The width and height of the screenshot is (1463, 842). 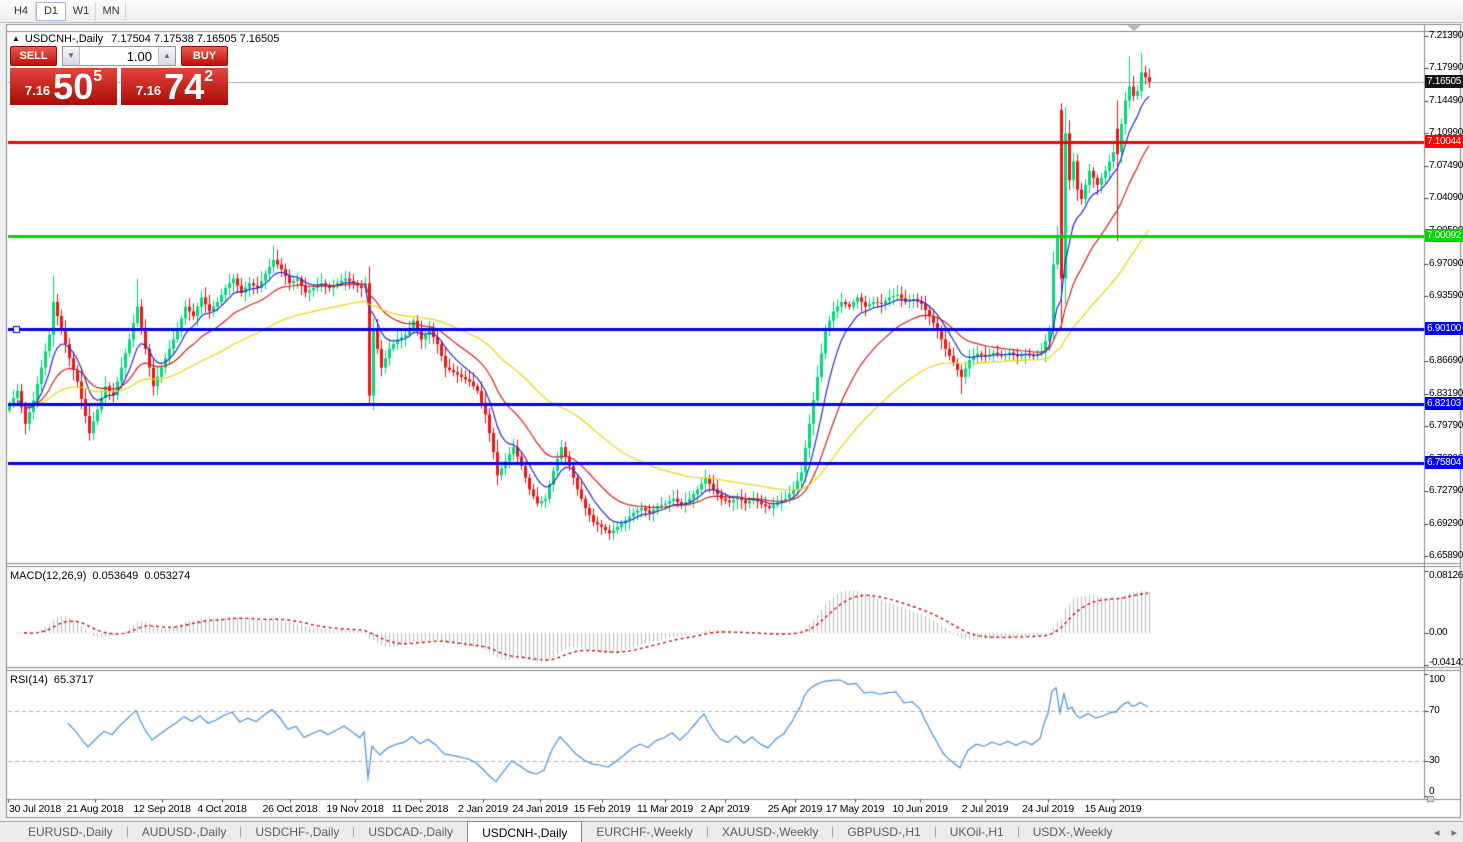 What do you see at coordinates (1438, 632) in the screenshot?
I see `macd-axis-tick: 0.00` at bounding box center [1438, 632].